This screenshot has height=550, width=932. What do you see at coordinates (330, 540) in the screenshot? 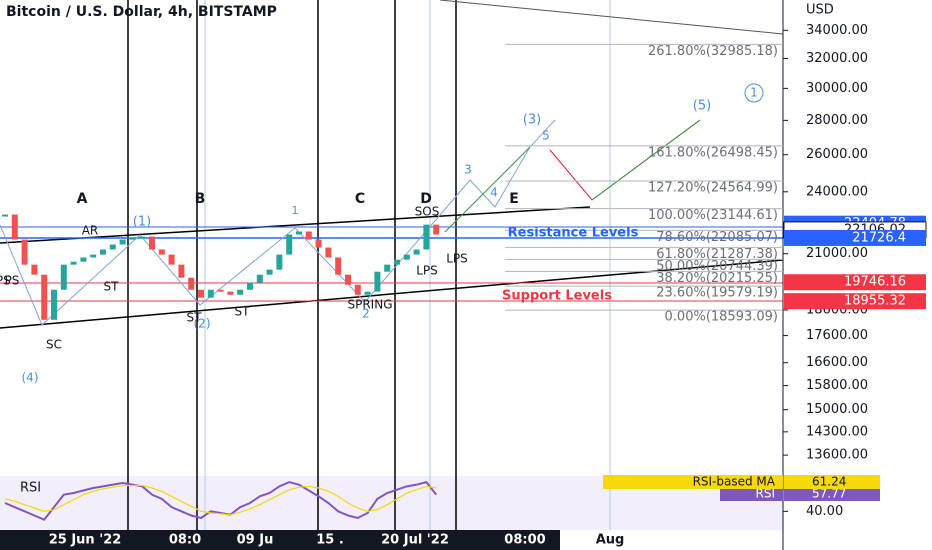
I see `x-tick-label: 15 .` at bounding box center [330, 540].